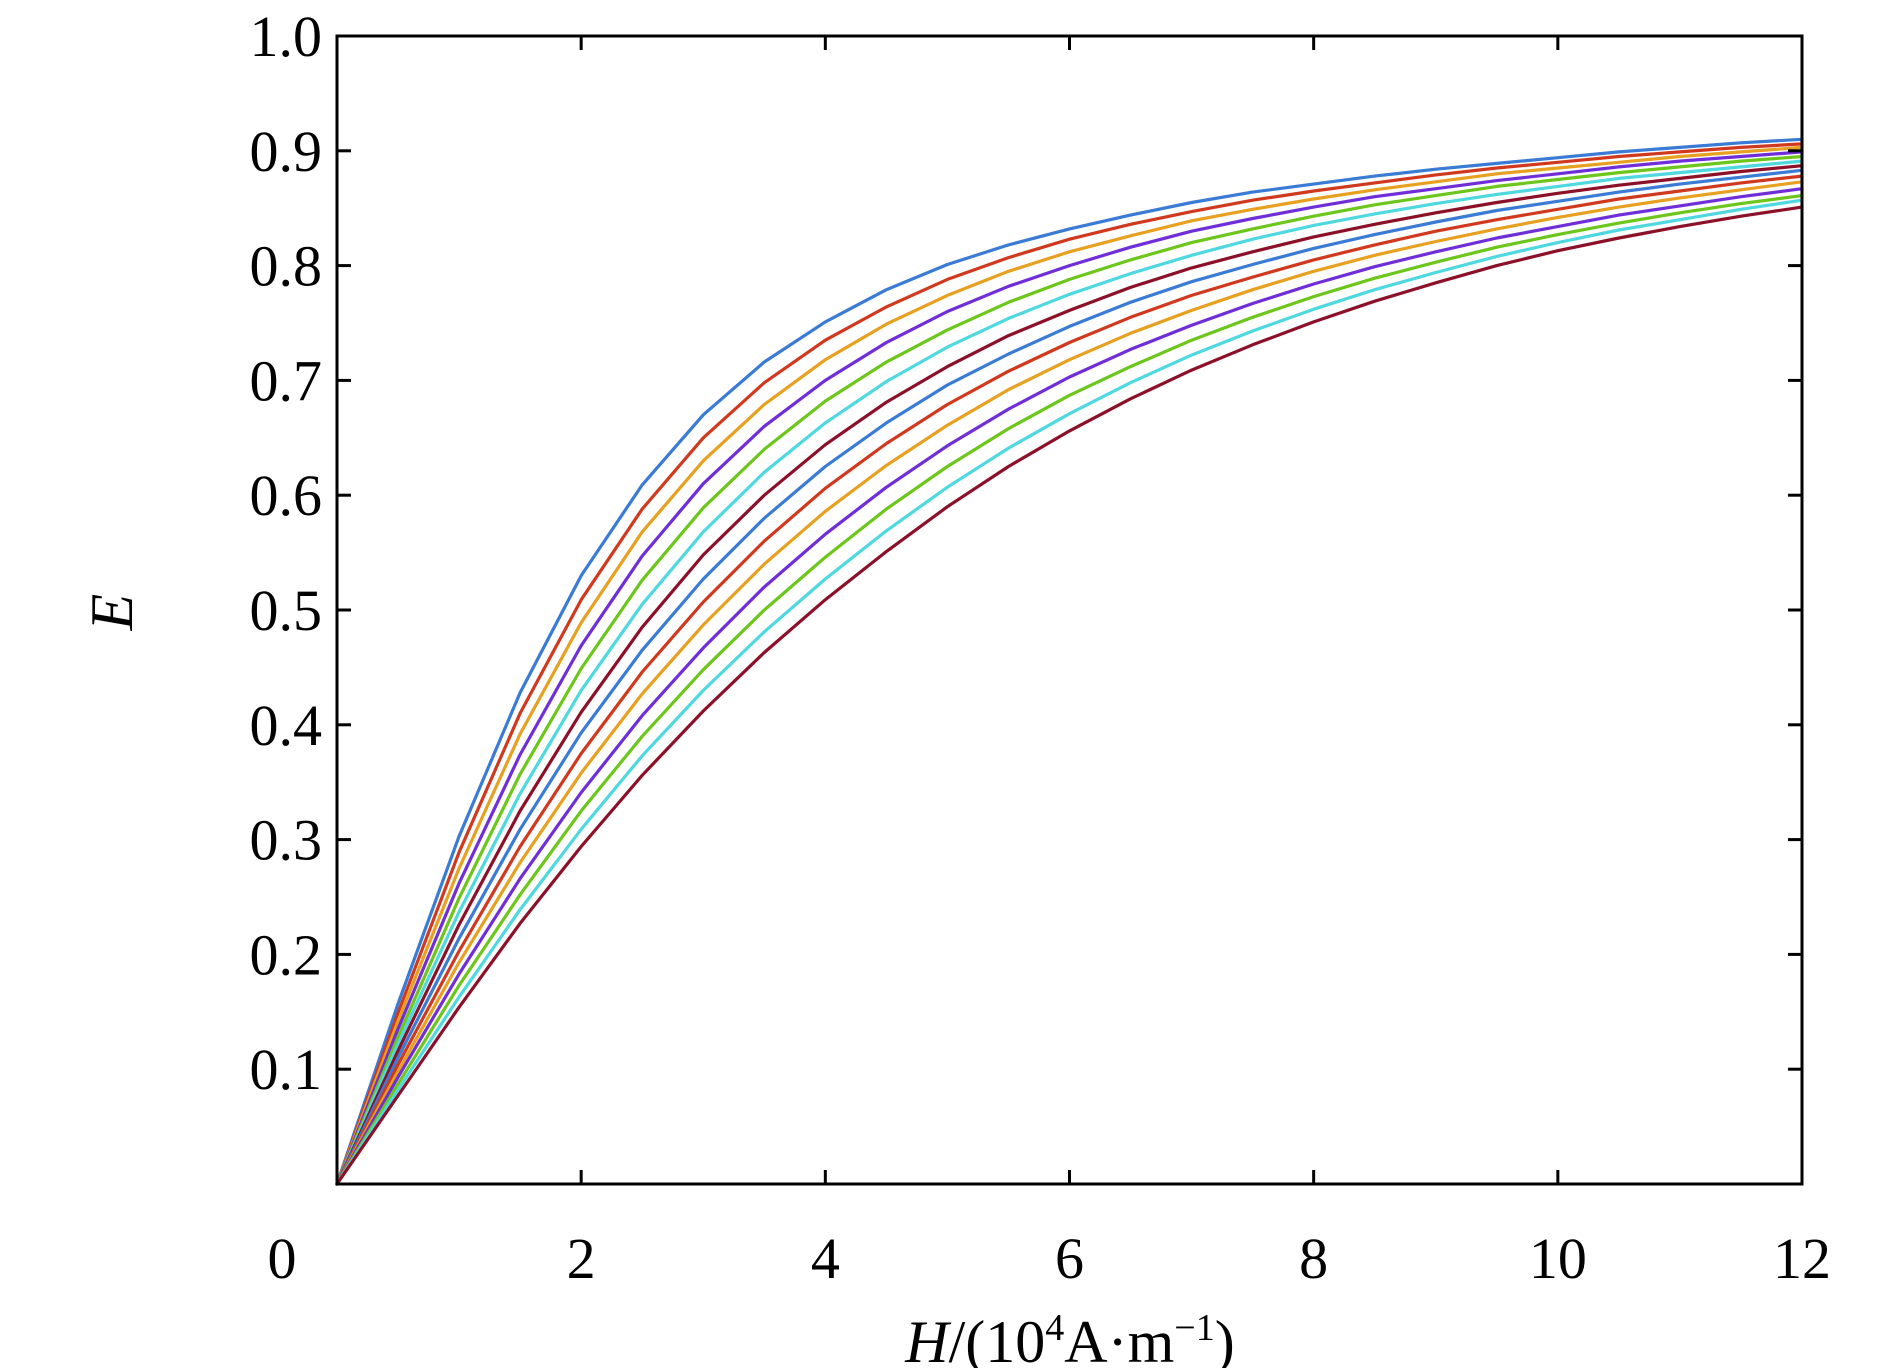 The image size is (1890, 1368). What do you see at coordinates (1313, 1258) in the screenshot?
I see `x-tick-label: 8` at bounding box center [1313, 1258].